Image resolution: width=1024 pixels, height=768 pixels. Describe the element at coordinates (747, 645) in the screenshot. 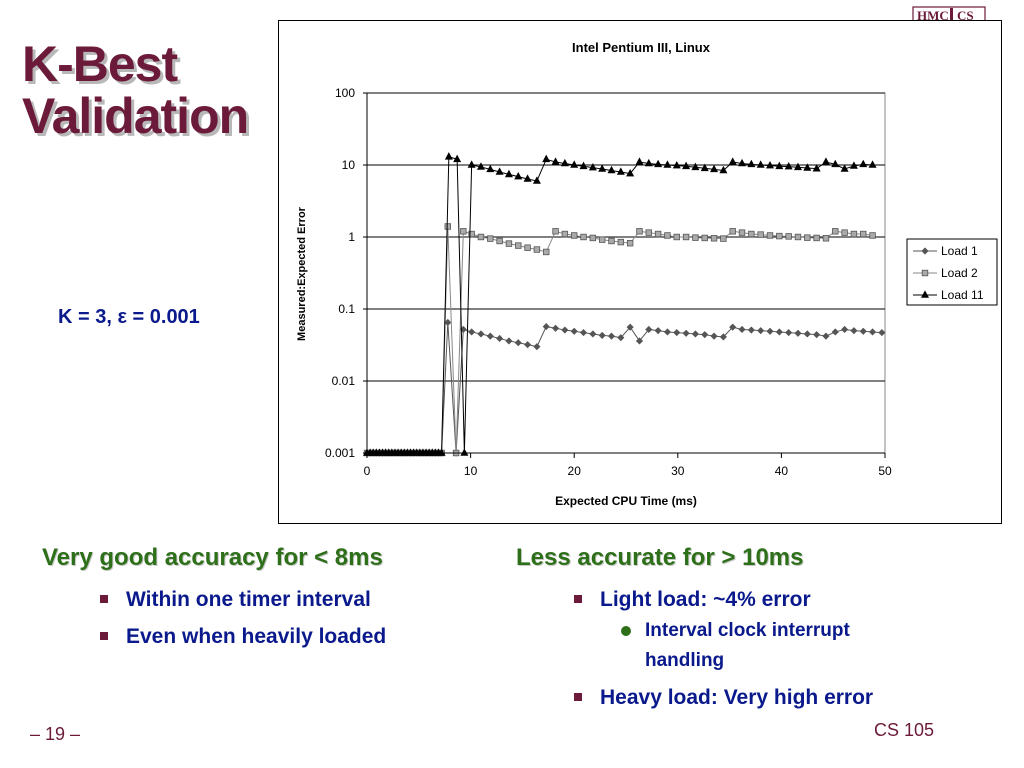

I see `right-subbullet-1-text: Interval clock interrupt handling` at that location.